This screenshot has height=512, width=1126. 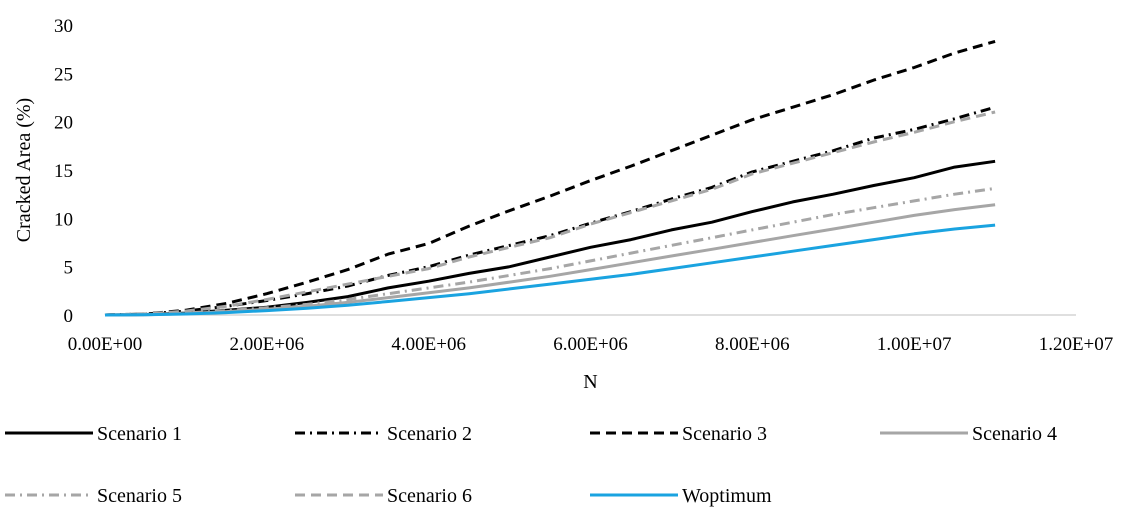 I want to click on legend-label-5: Scenario 5, so click(x=139, y=496).